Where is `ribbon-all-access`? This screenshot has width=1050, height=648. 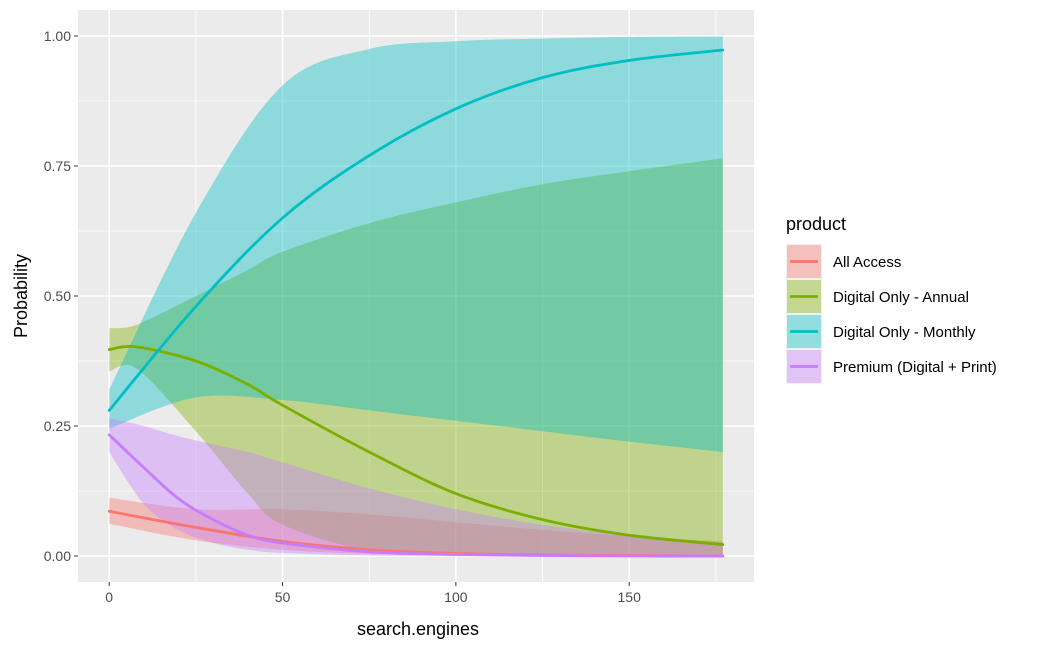 ribbon-all-access is located at coordinates (416, 527).